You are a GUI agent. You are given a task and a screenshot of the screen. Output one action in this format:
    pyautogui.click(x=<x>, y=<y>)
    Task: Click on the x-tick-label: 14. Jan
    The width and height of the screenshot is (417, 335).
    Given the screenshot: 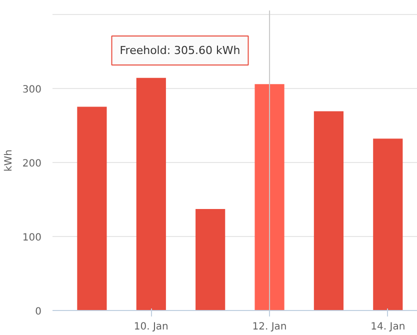 What is the action you would take?
    pyautogui.click(x=388, y=327)
    